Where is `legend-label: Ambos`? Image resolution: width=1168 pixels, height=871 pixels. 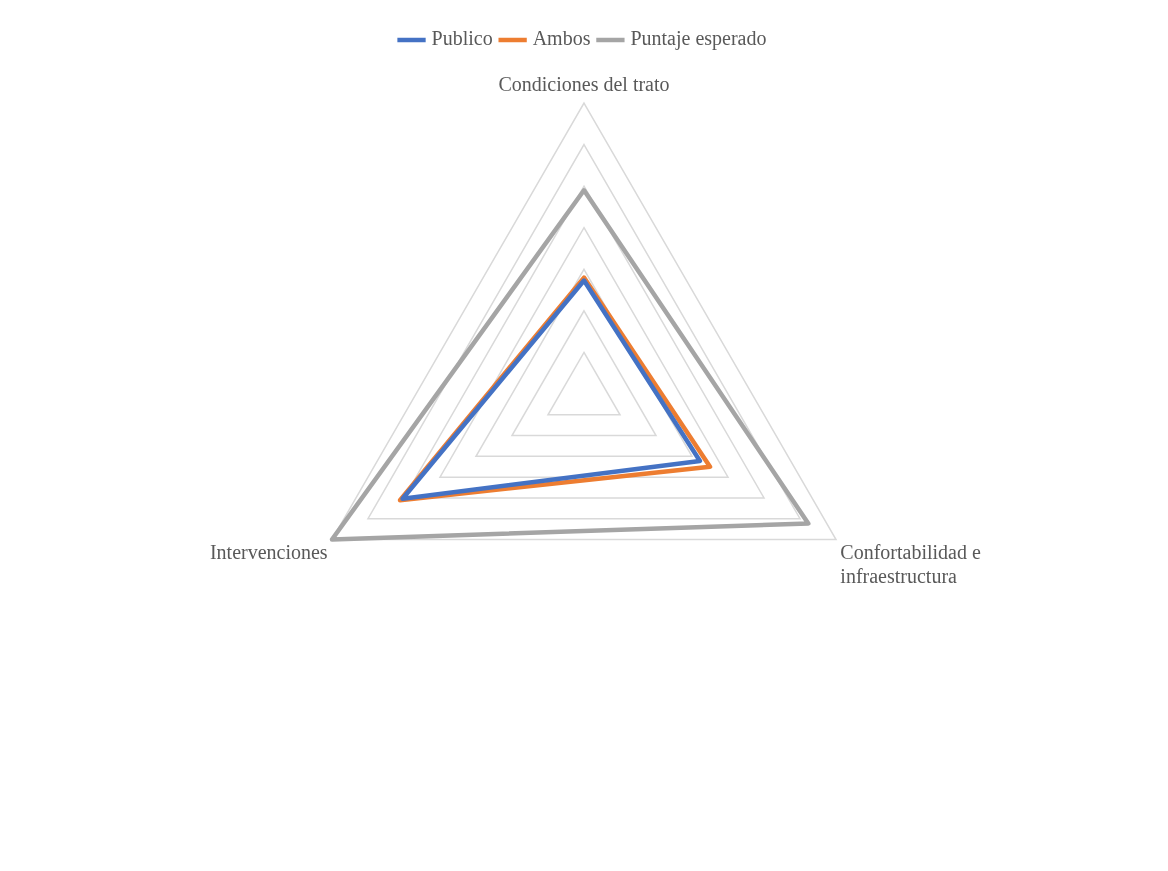 legend-label: Ambos is located at coordinates (561, 38).